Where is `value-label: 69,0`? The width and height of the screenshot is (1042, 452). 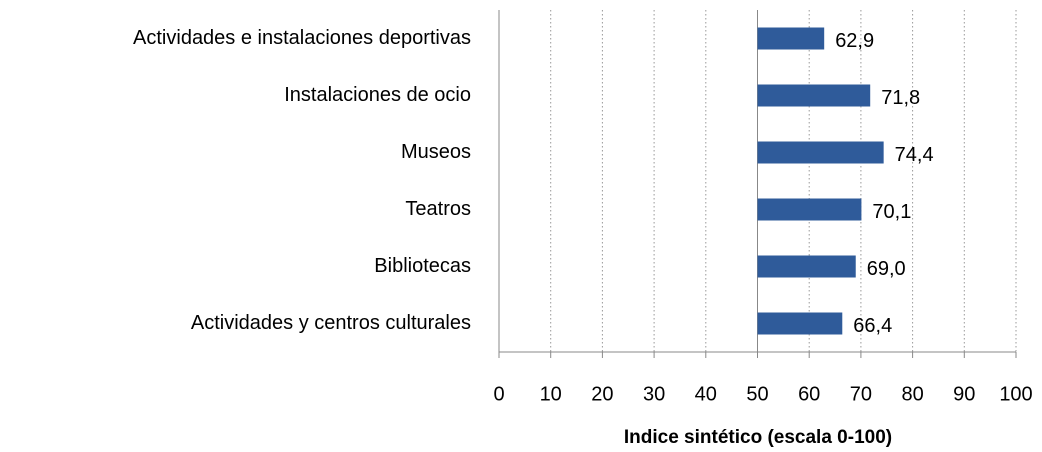
value-label: 69,0 is located at coordinates (886, 269).